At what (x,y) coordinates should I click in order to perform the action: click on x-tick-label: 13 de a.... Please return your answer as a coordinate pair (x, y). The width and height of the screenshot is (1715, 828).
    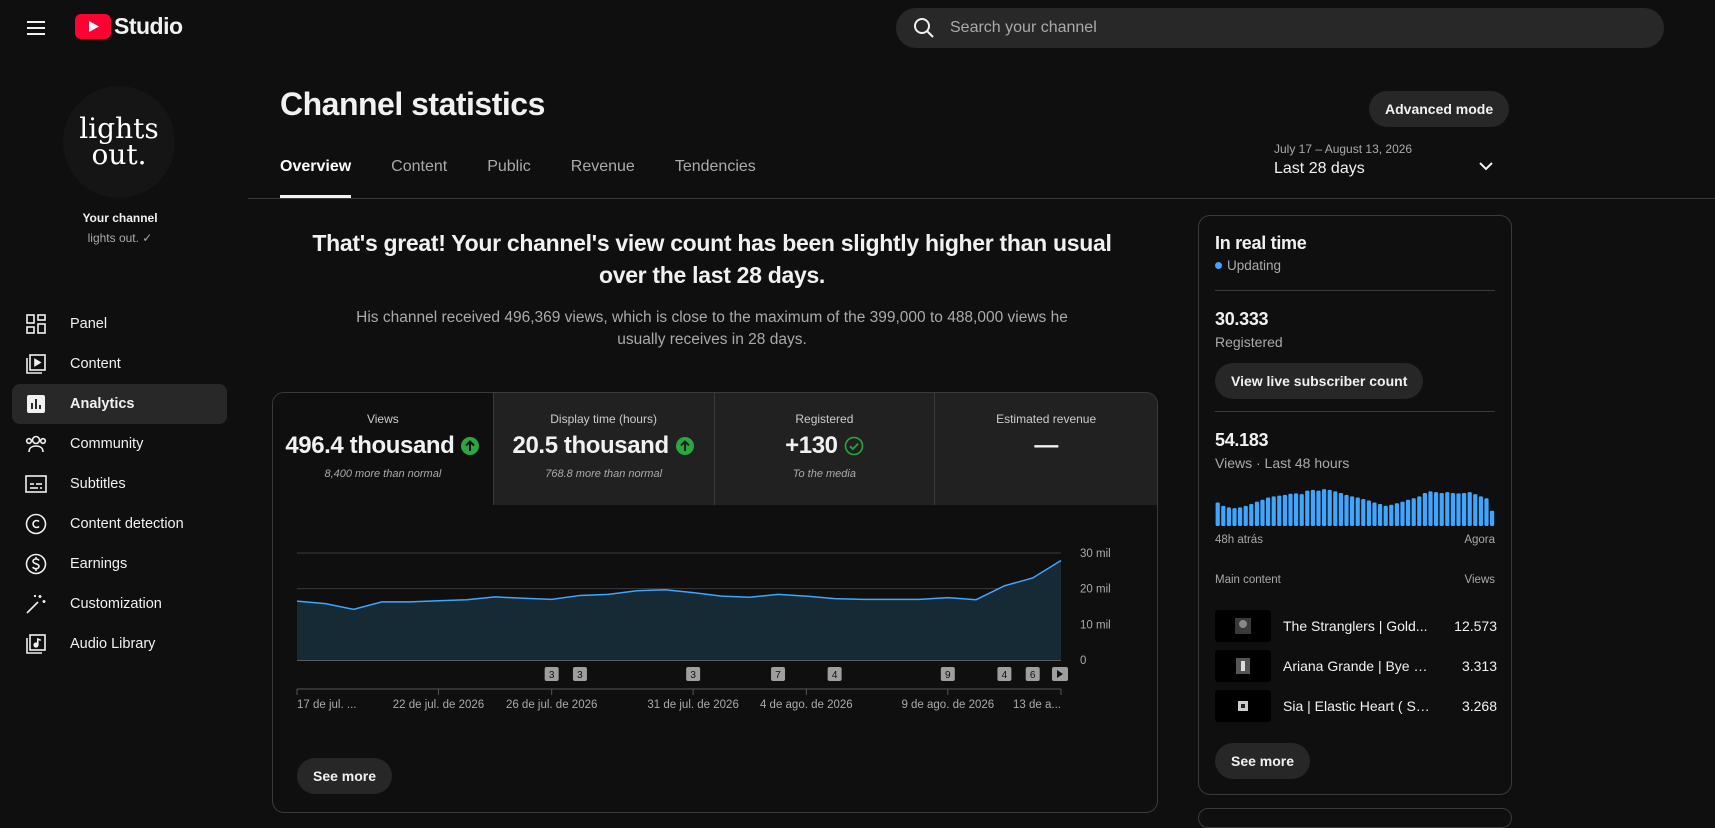
    Looking at the image, I should click on (1037, 705).